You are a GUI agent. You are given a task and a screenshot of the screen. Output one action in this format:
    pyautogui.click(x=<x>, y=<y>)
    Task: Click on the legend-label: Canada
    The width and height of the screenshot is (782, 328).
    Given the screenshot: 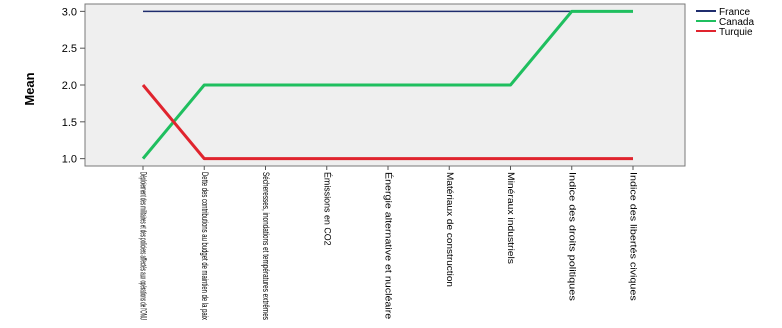 What is the action you would take?
    pyautogui.click(x=736, y=22)
    